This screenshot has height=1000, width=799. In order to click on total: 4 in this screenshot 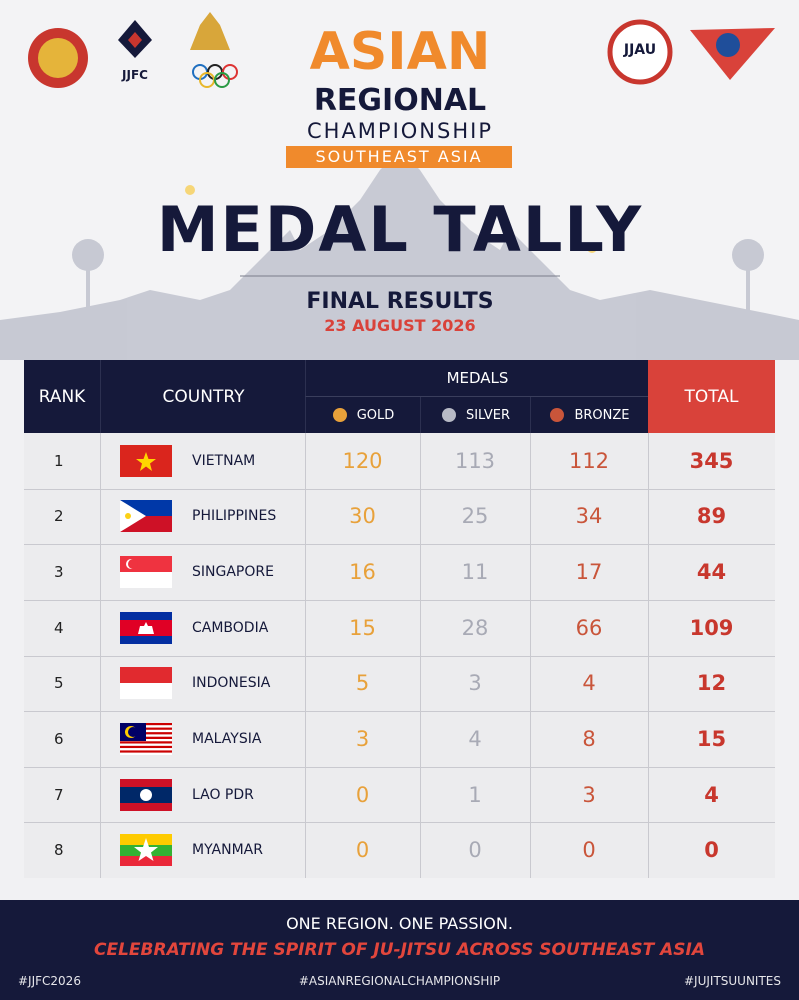, I will do `click(711, 794)`.